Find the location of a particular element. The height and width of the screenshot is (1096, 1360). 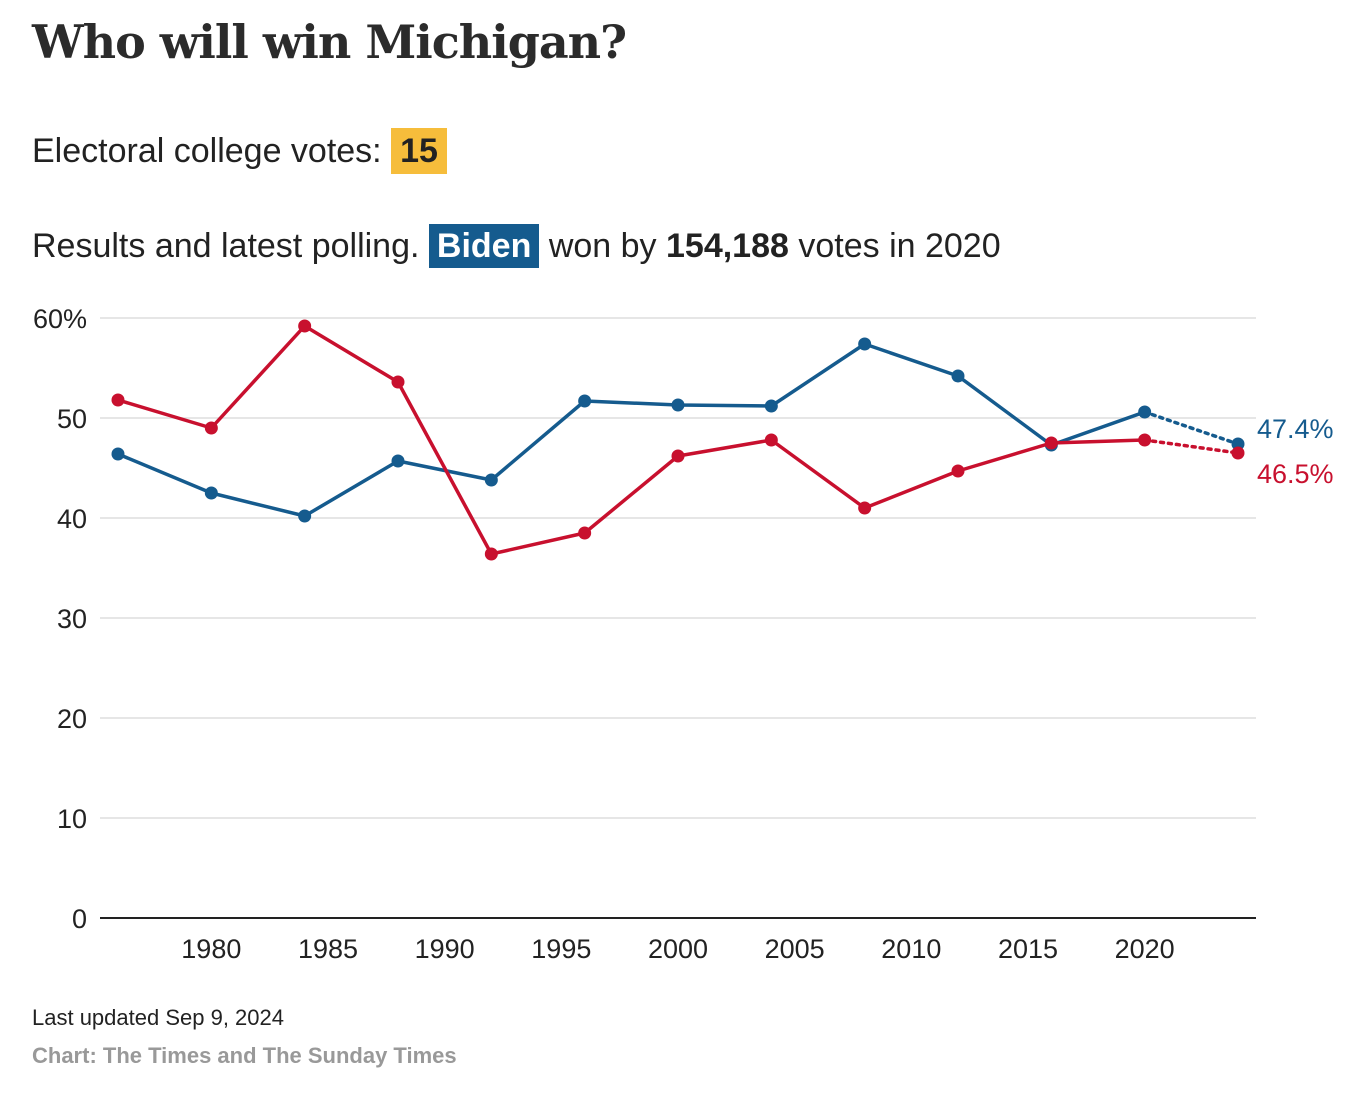

y-tick-label: 10 is located at coordinates (72, 819).